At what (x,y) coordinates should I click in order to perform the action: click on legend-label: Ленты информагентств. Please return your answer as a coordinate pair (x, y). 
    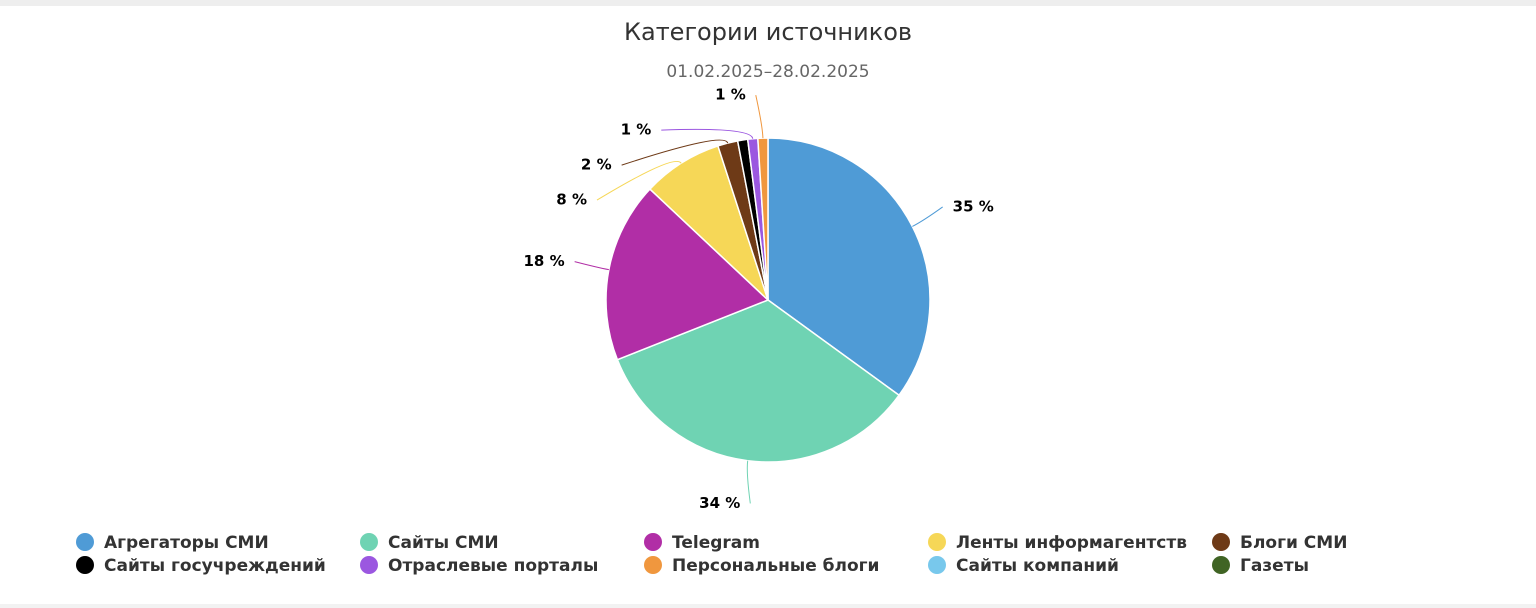
    Looking at the image, I should click on (1071, 543).